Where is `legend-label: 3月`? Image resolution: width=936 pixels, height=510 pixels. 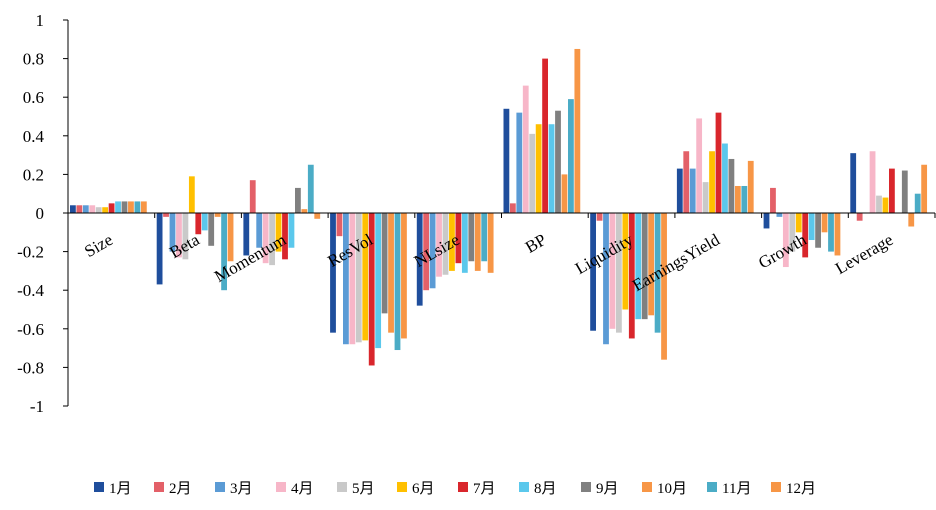 legend-label: 3月 is located at coordinates (241, 489).